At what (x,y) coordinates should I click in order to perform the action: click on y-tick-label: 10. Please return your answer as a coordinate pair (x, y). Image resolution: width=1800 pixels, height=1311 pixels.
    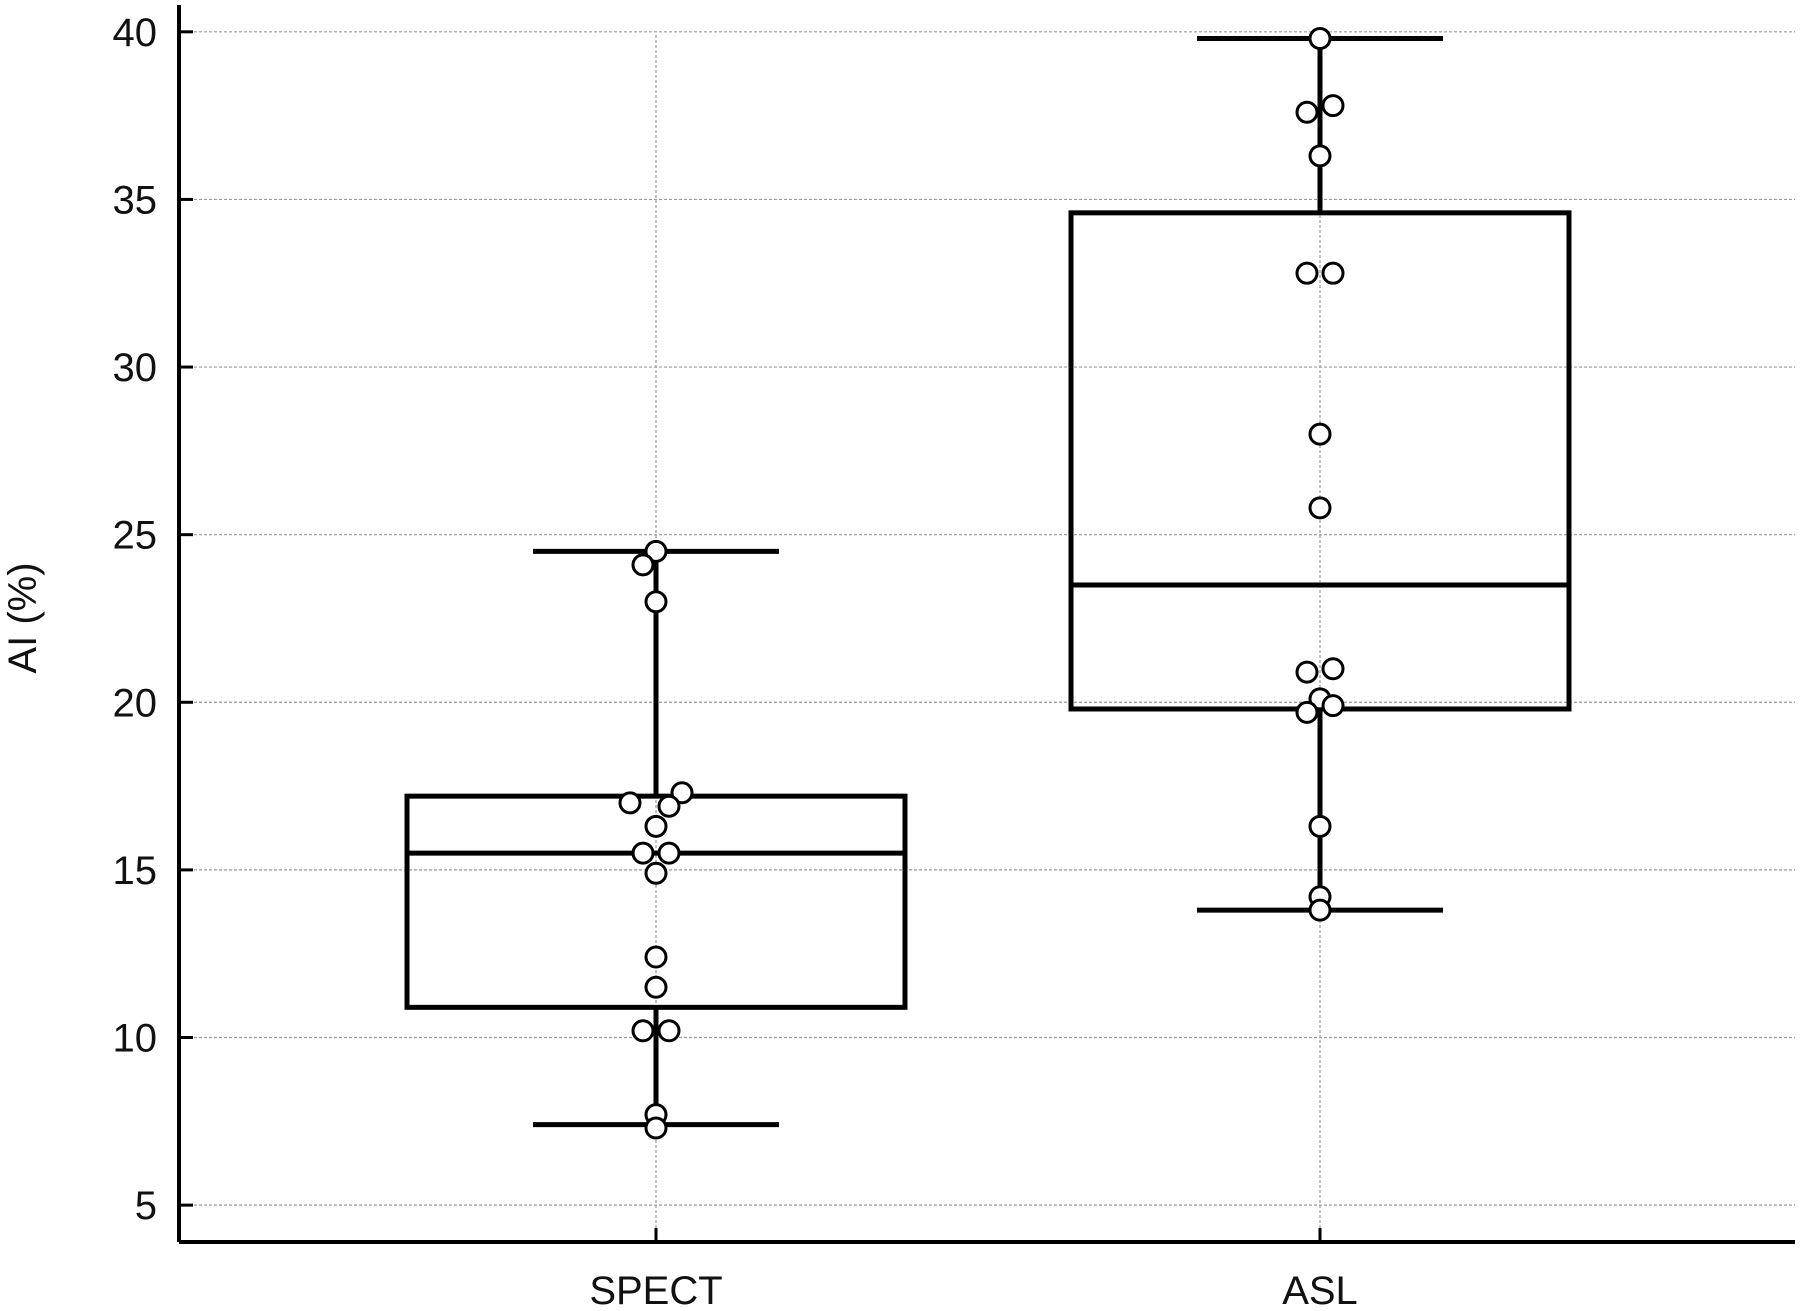
    Looking at the image, I should click on (135, 1039).